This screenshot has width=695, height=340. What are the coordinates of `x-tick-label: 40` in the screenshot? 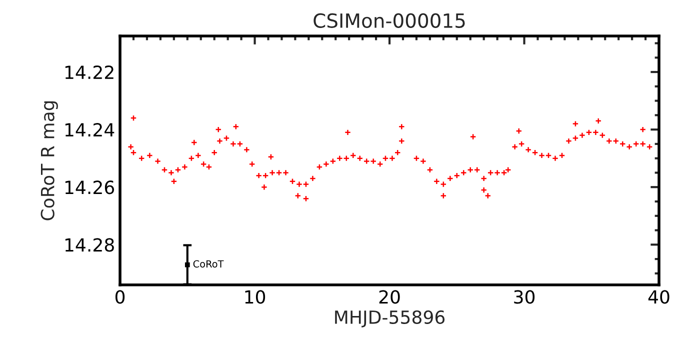 It's located at (659, 297).